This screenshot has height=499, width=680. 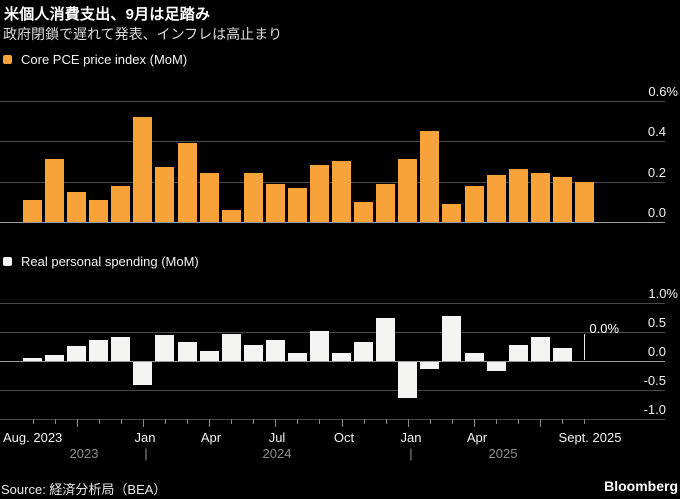 What do you see at coordinates (187, 351) in the screenshot?
I see `spending-bar-mar-2024` at bounding box center [187, 351].